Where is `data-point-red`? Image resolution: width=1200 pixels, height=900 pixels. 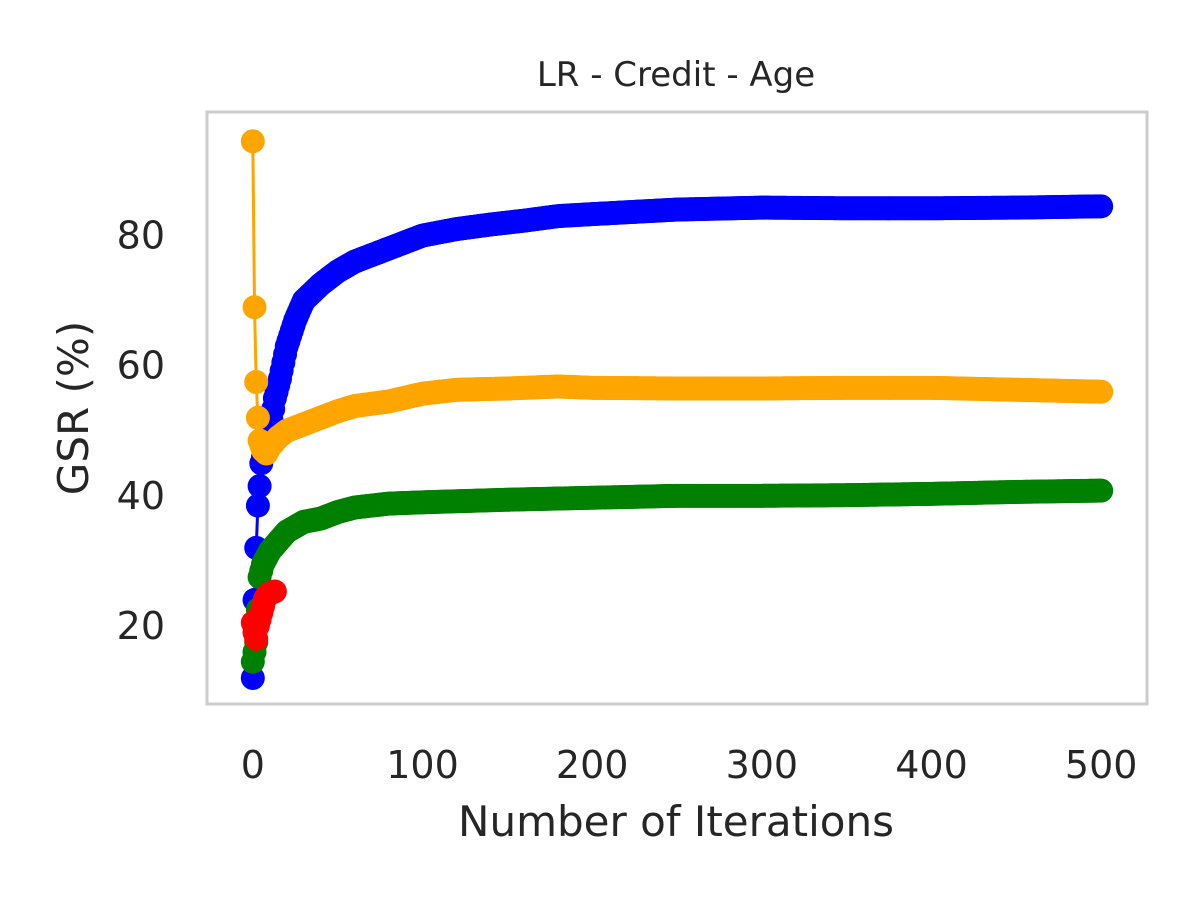
data-point-red is located at coordinates (274, 591).